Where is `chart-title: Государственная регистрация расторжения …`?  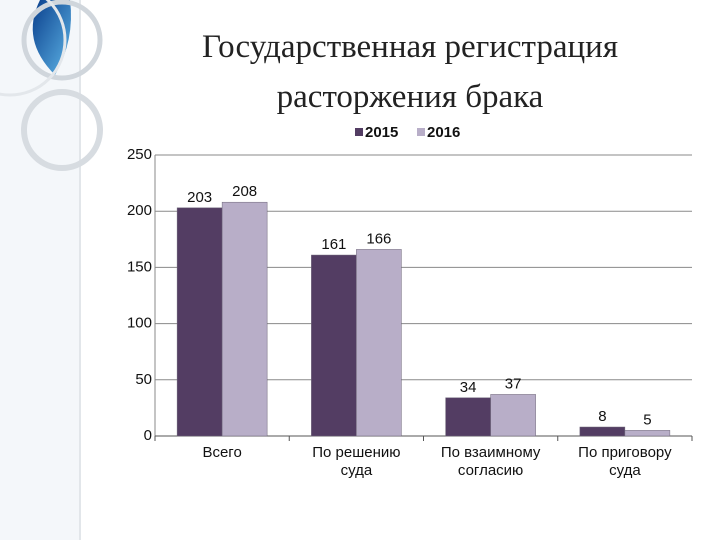 chart-title: Государственная регистрация расторжения … is located at coordinates (410, 72).